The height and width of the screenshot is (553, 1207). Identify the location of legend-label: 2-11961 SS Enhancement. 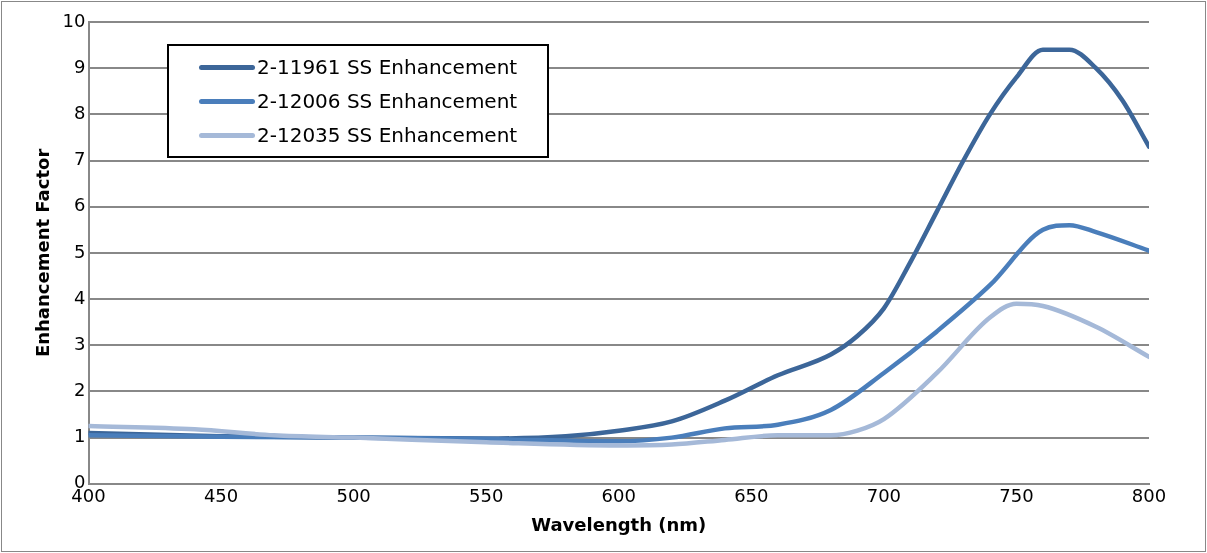
(387, 67).